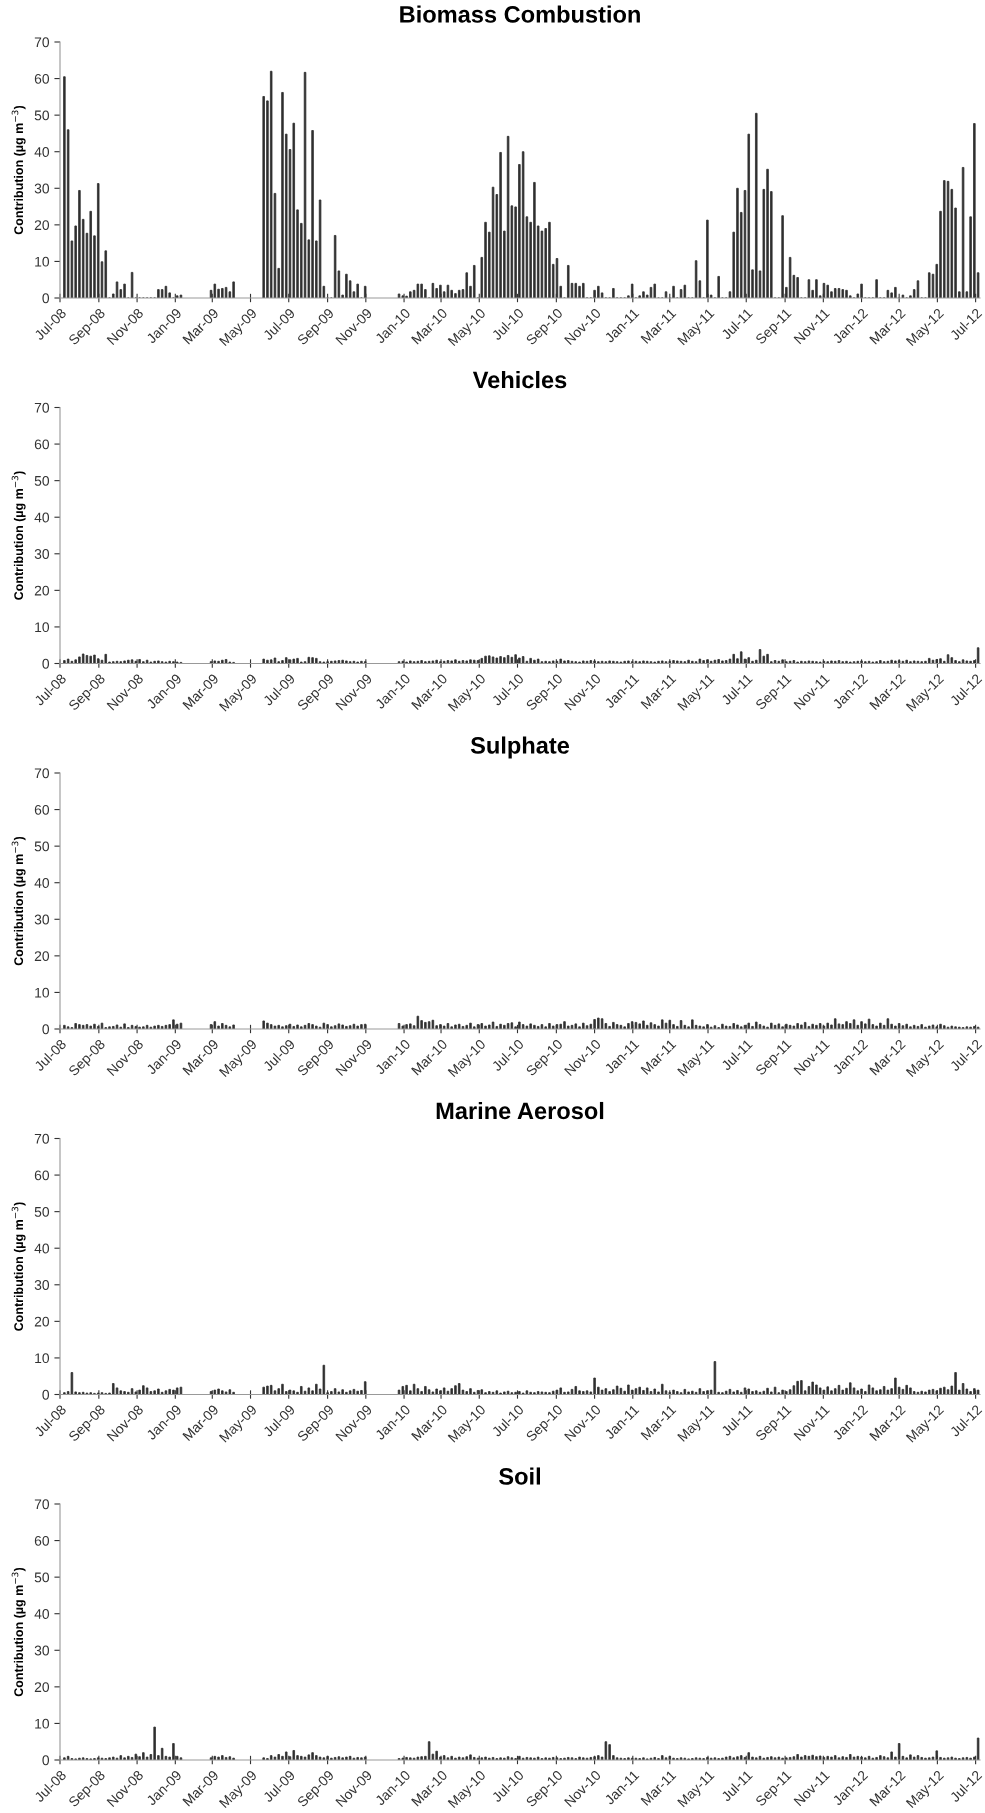 This screenshot has width=985, height=1813. I want to click on chart-title: Soil, so click(519, 1476).